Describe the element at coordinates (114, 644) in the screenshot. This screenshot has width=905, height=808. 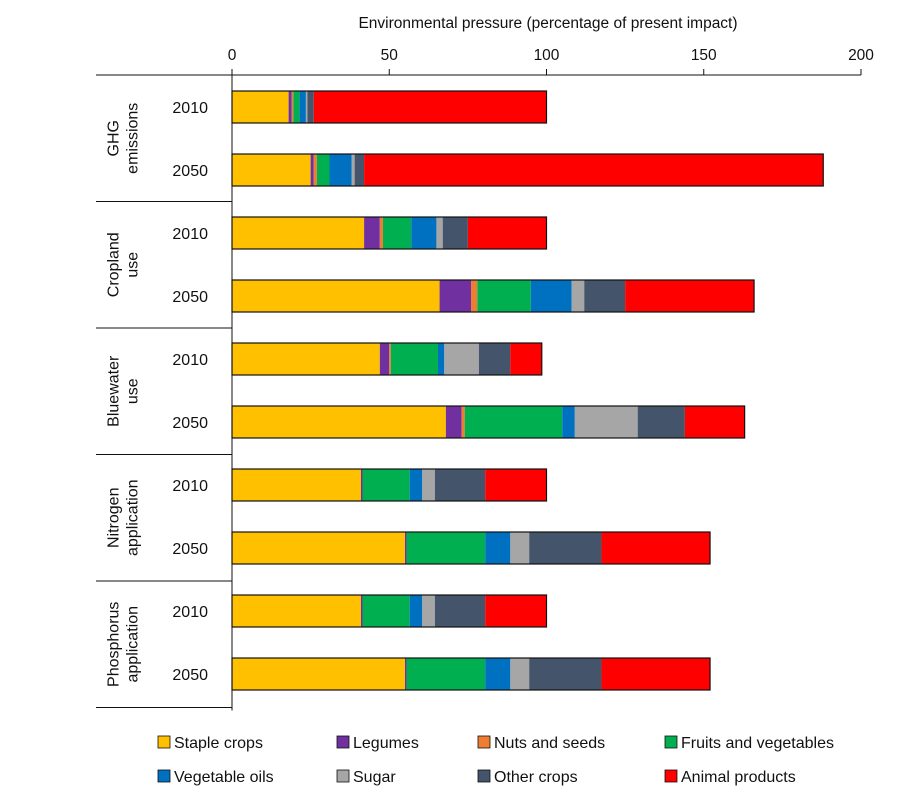
I see `group-label-line: Phosphorus` at that location.